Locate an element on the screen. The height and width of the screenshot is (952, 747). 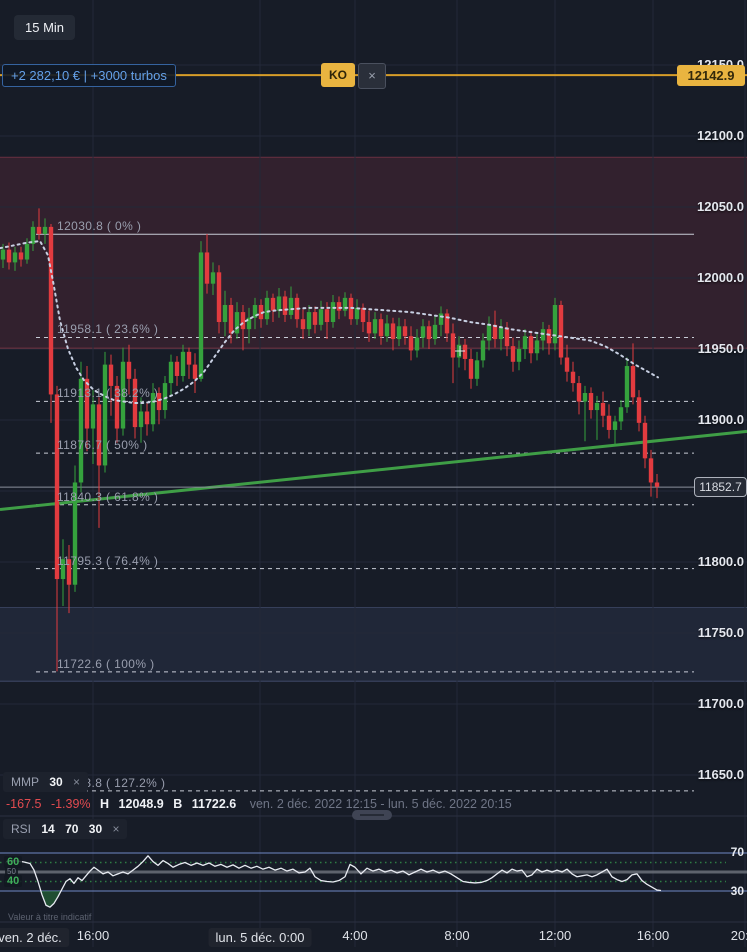
time-axis-label: 8:00 is located at coordinates (457, 935).